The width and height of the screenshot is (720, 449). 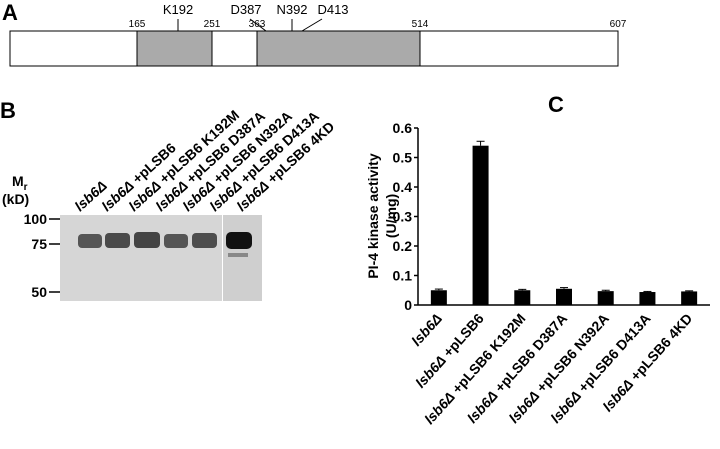 What do you see at coordinates (529, 354) in the screenshot?
I see `plasmid: +pLSB6 D387A` at bounding box center [529, 354].